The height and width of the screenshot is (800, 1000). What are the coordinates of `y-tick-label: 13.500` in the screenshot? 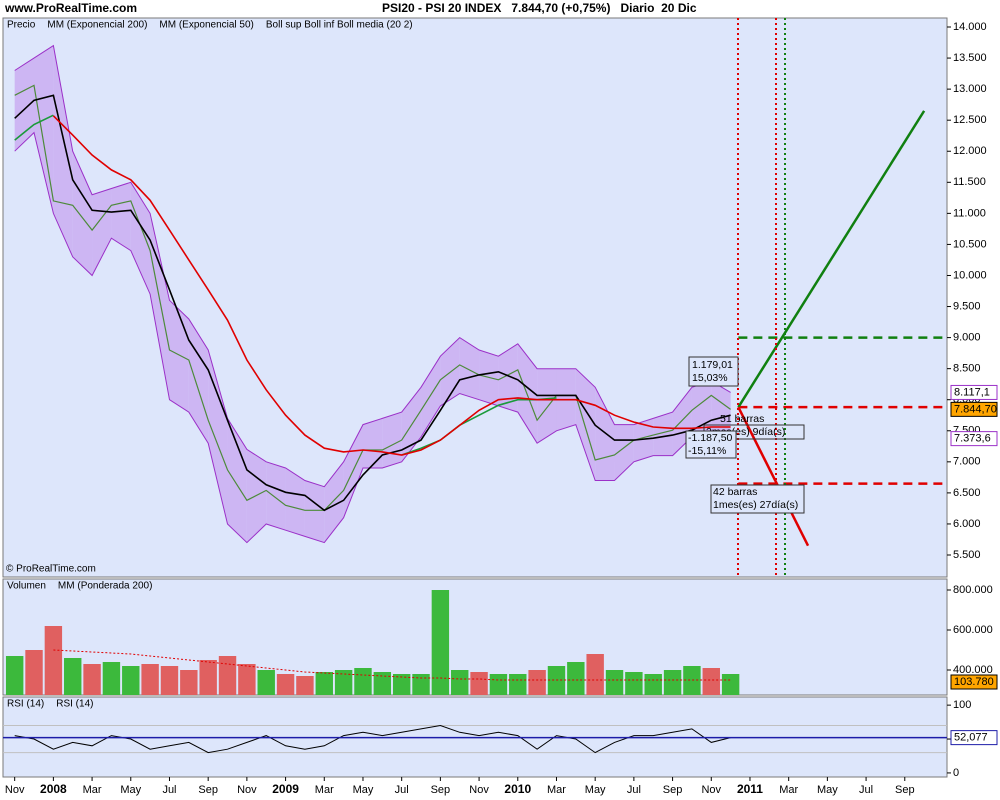 It's located at (970, 58).